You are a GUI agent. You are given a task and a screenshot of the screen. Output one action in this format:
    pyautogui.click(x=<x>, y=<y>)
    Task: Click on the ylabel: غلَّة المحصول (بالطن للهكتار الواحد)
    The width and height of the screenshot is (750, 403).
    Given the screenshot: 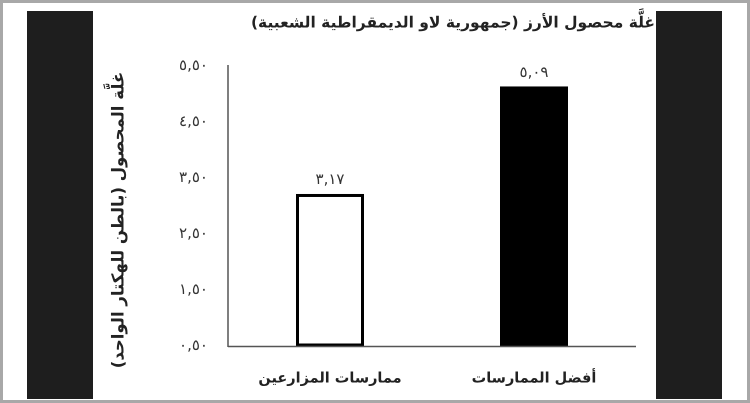 What is the action you would take?
    pyautogui.click(x=119, y=220)
    